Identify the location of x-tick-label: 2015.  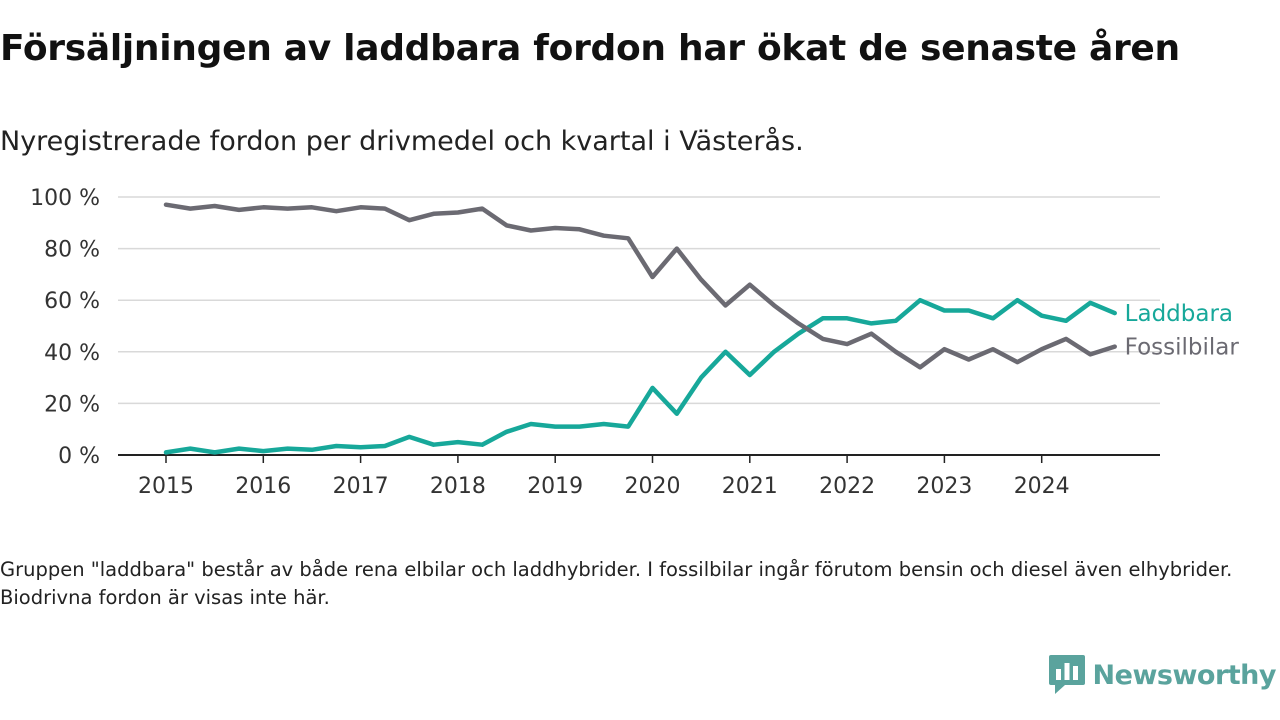
(166, 486).